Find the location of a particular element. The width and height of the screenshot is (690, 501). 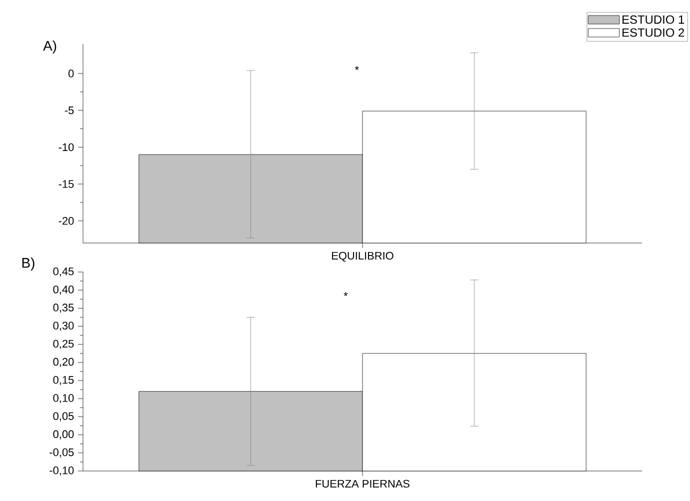

legend-label: ESTUDIO 1 is located at coordinates (653, 19).